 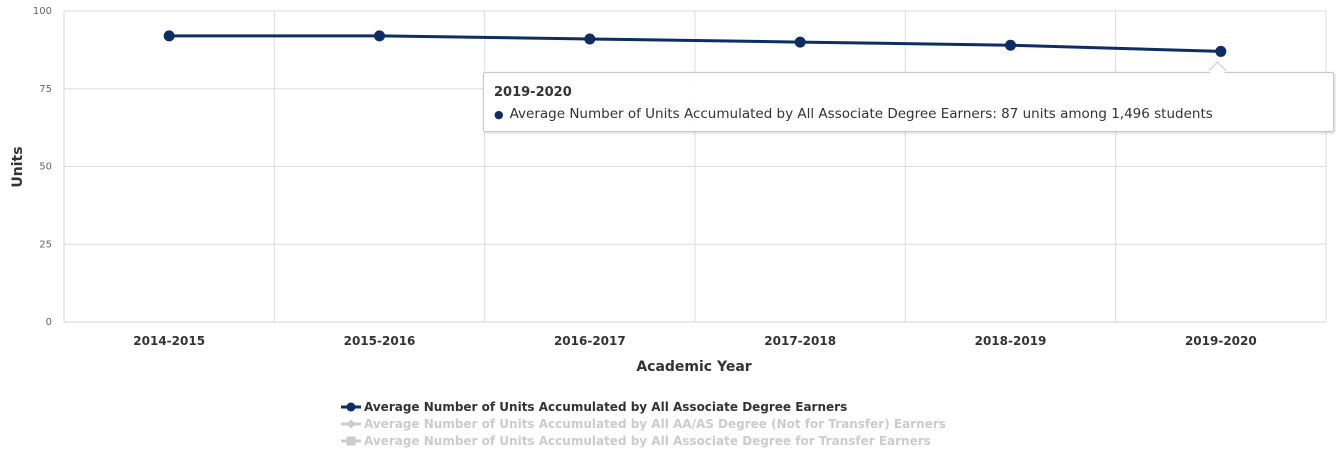 I want to click on x-tick-label: 2014-2015, so click(x=169, y=341).